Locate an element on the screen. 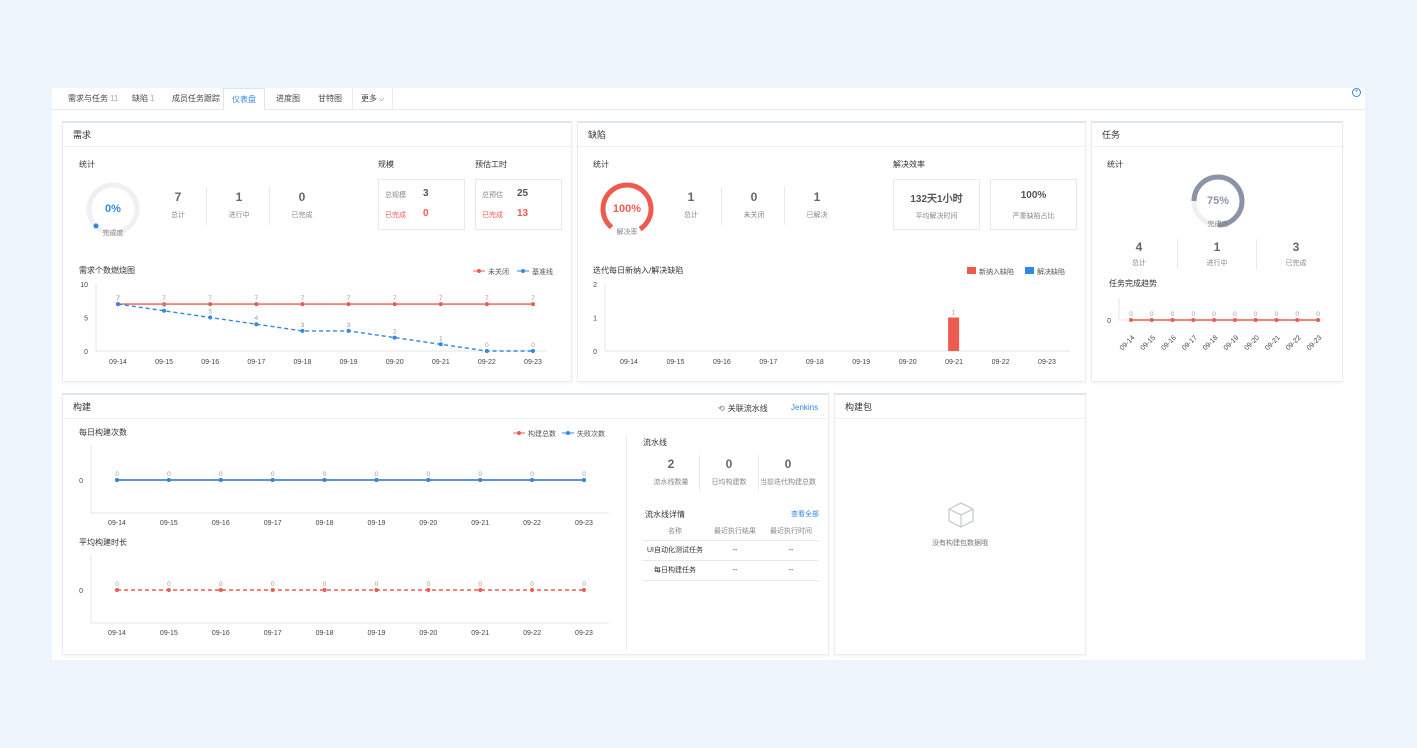 The height and width of the screenshot is (748, 1417). y-tick-label: 10 is located at coordinates (84, 285).